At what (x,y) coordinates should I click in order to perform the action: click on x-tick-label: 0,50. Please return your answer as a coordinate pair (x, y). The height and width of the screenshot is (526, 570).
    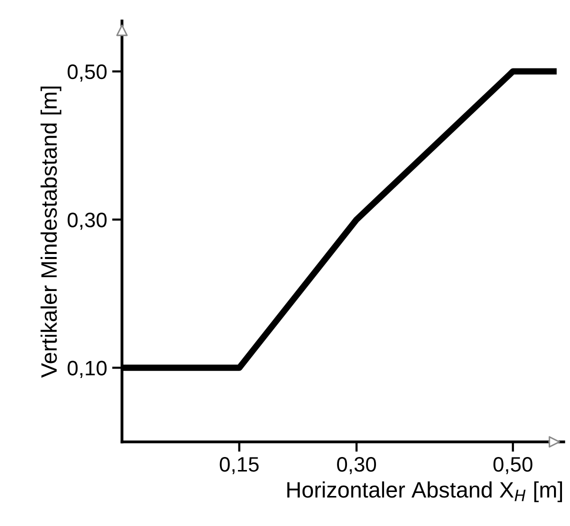
    Looking at the image, I should click on (512, 465).